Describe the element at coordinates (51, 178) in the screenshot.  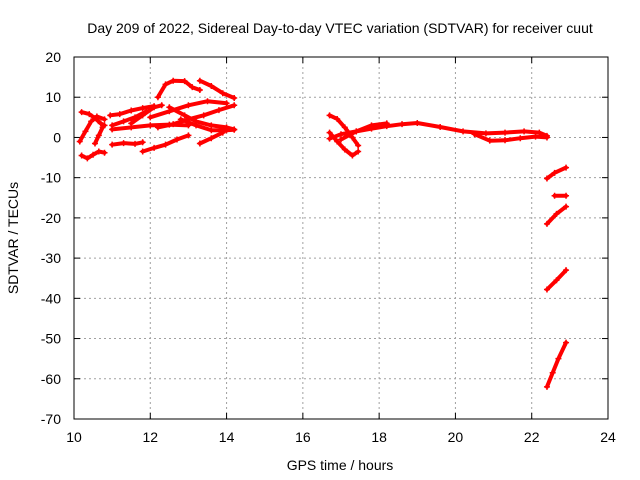
I see `y-tick-label: -10` at that location.